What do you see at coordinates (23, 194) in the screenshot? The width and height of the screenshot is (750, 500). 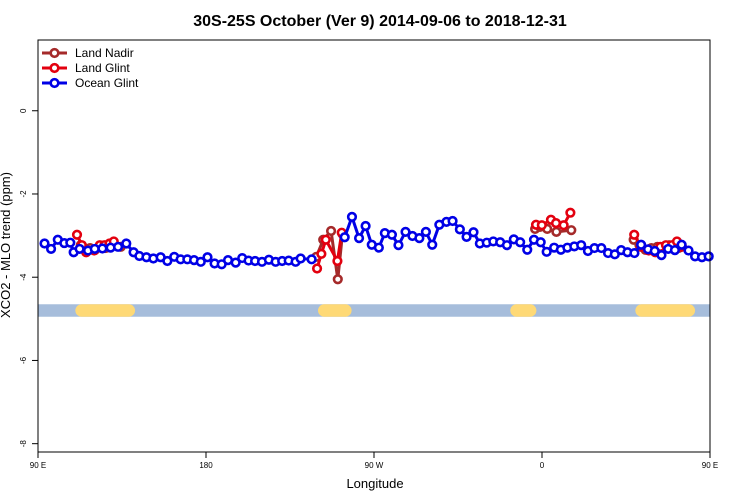 I see `y-tick-label: -2` at bounding box center [23, 194].